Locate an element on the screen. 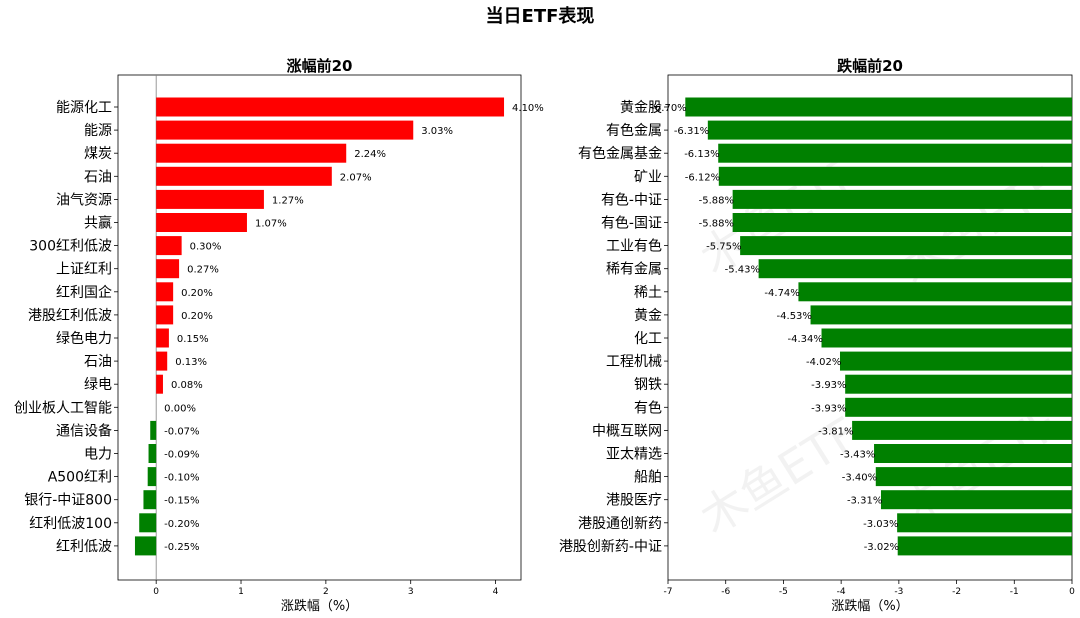  category-label: 共赢 is located at coordinates (98, 223).